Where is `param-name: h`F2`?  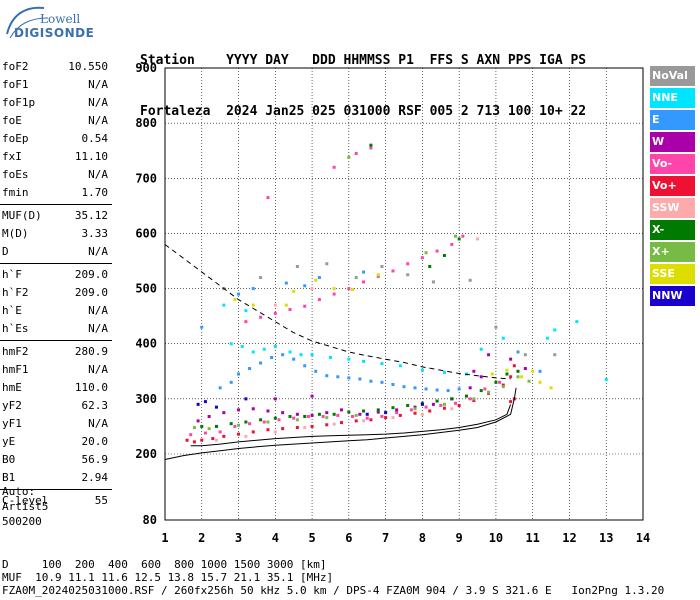
param-name: h`F2 is located at coordinates (15, 292).